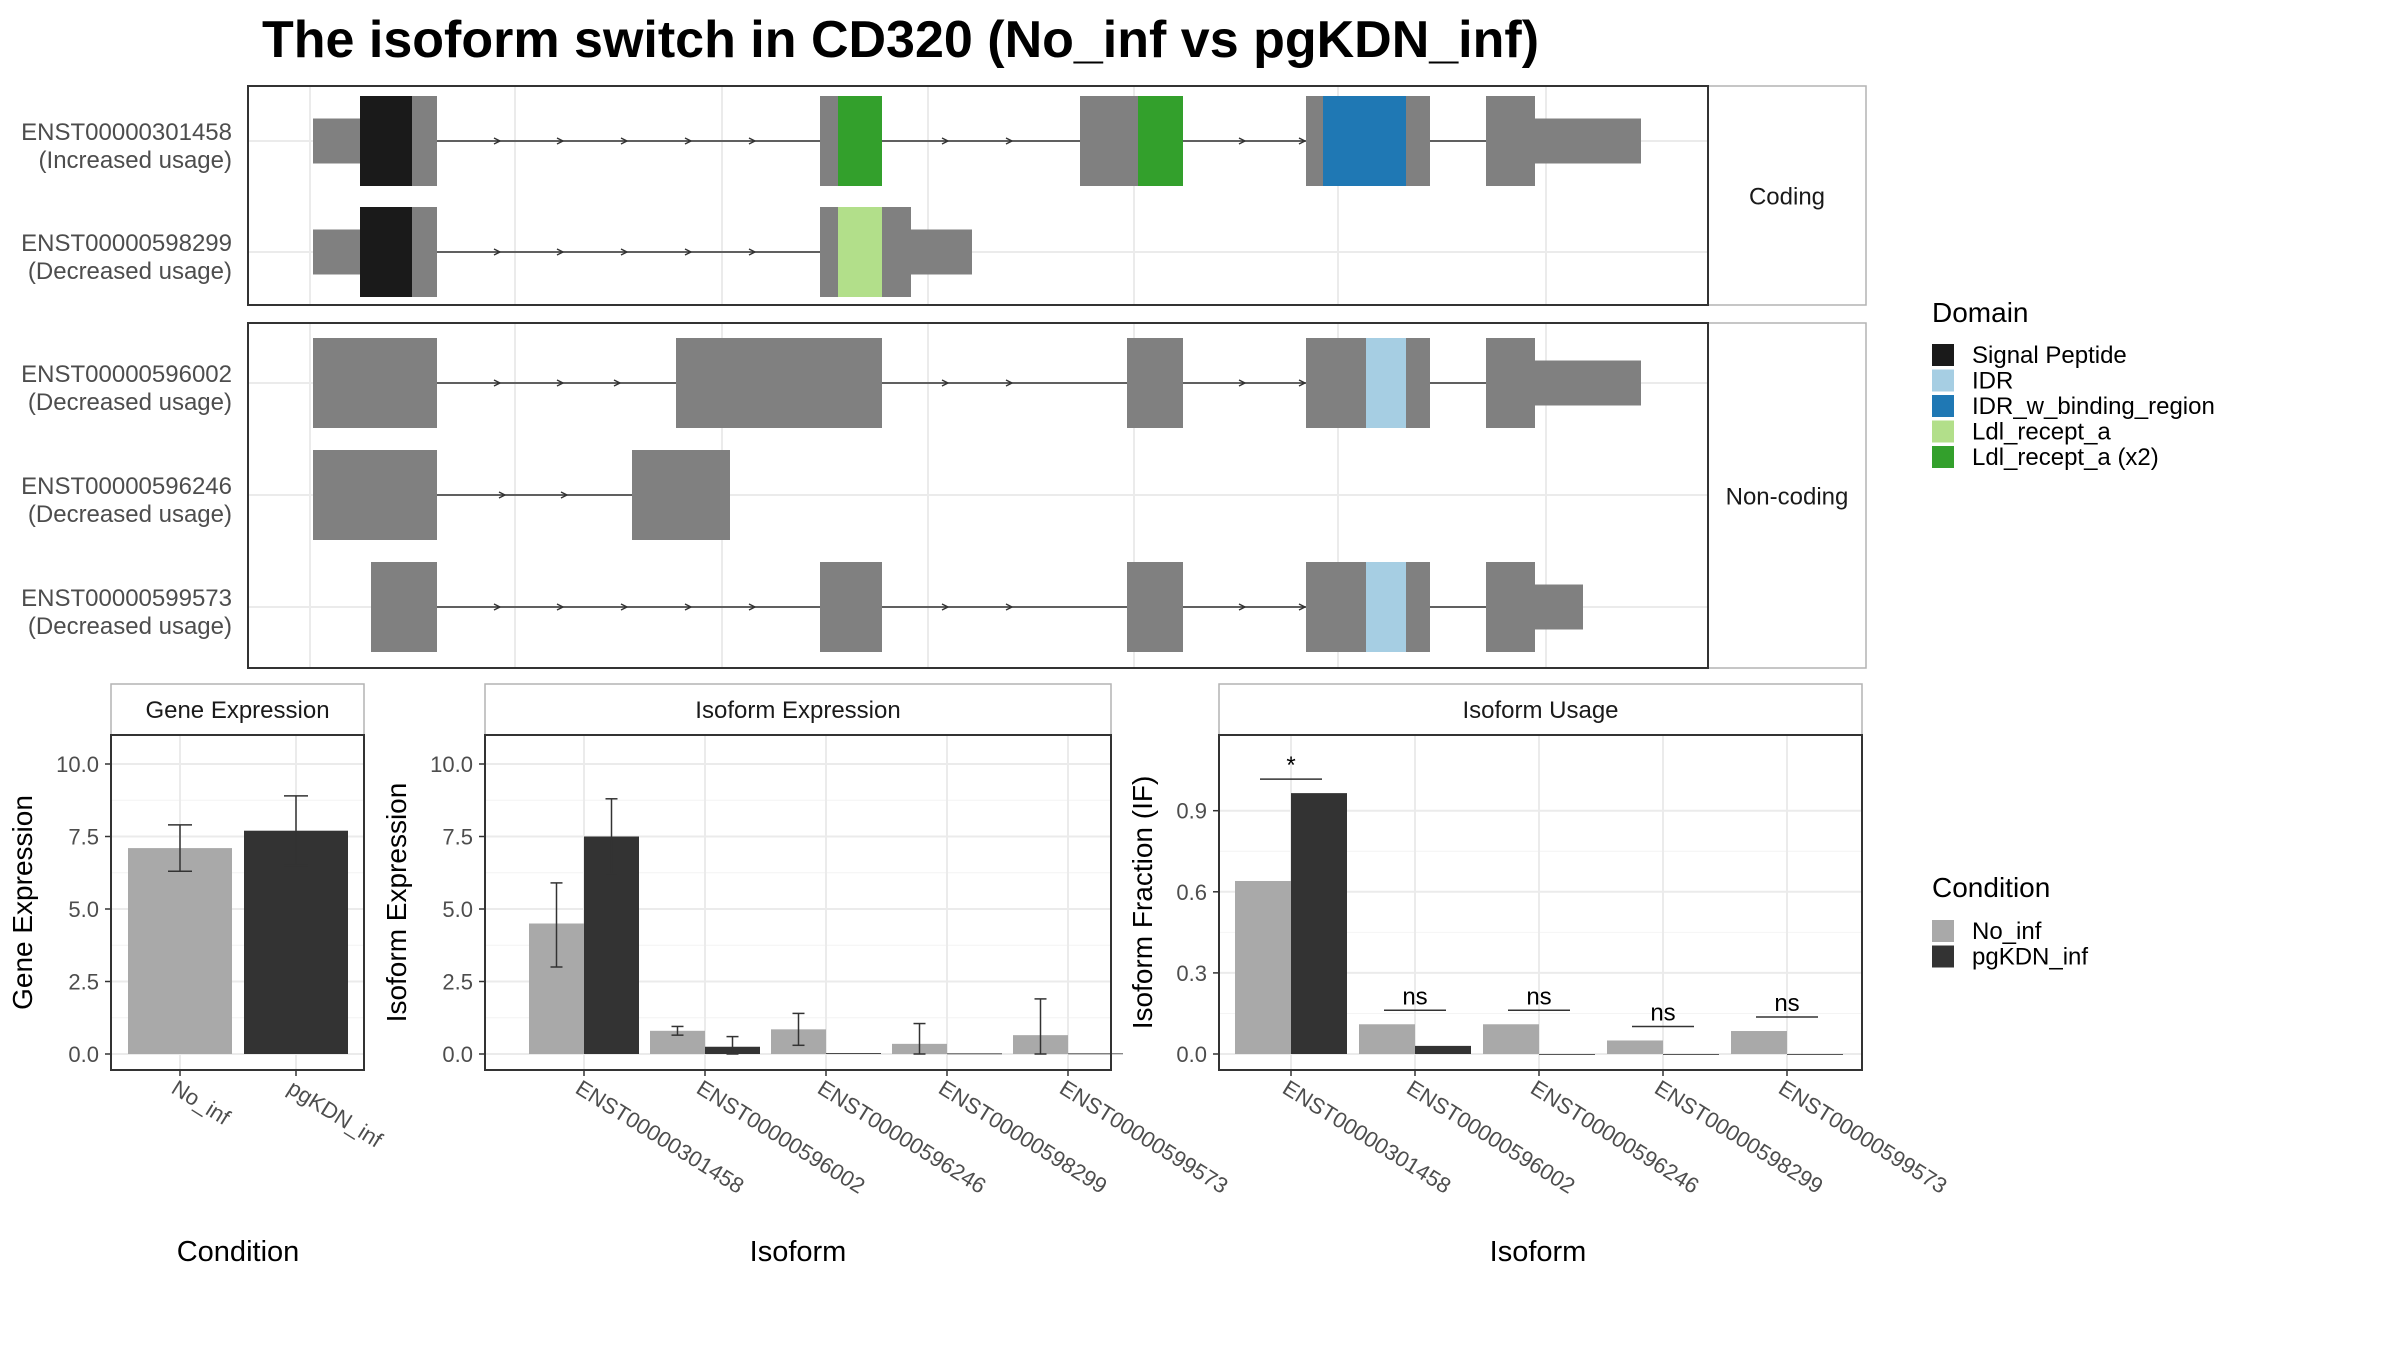  I want to click on isoform-track-ENST00000596002, so click(977, 383).